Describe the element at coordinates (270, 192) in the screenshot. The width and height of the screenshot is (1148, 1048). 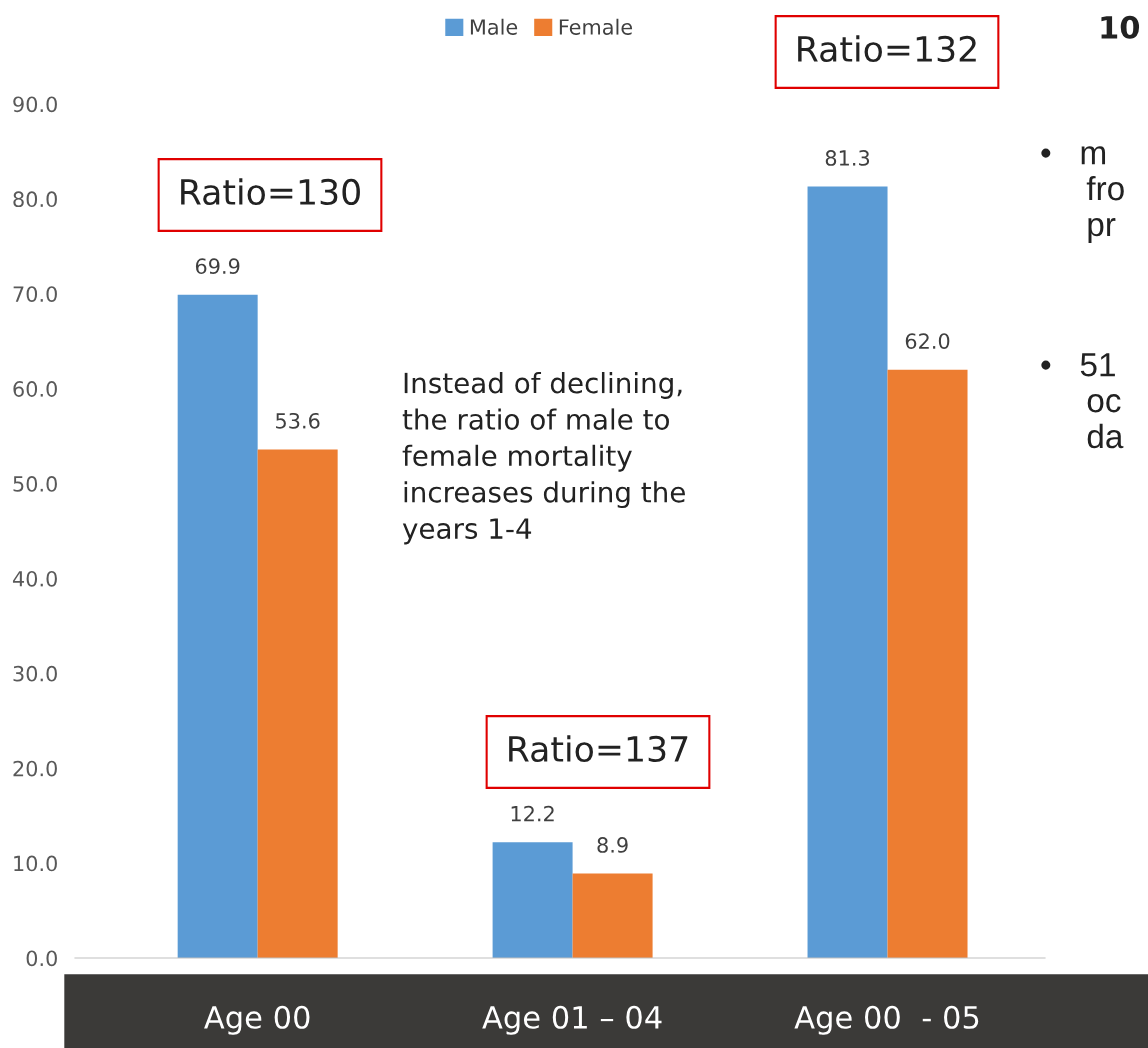
I see `annotation: Ratio=130` at that location.